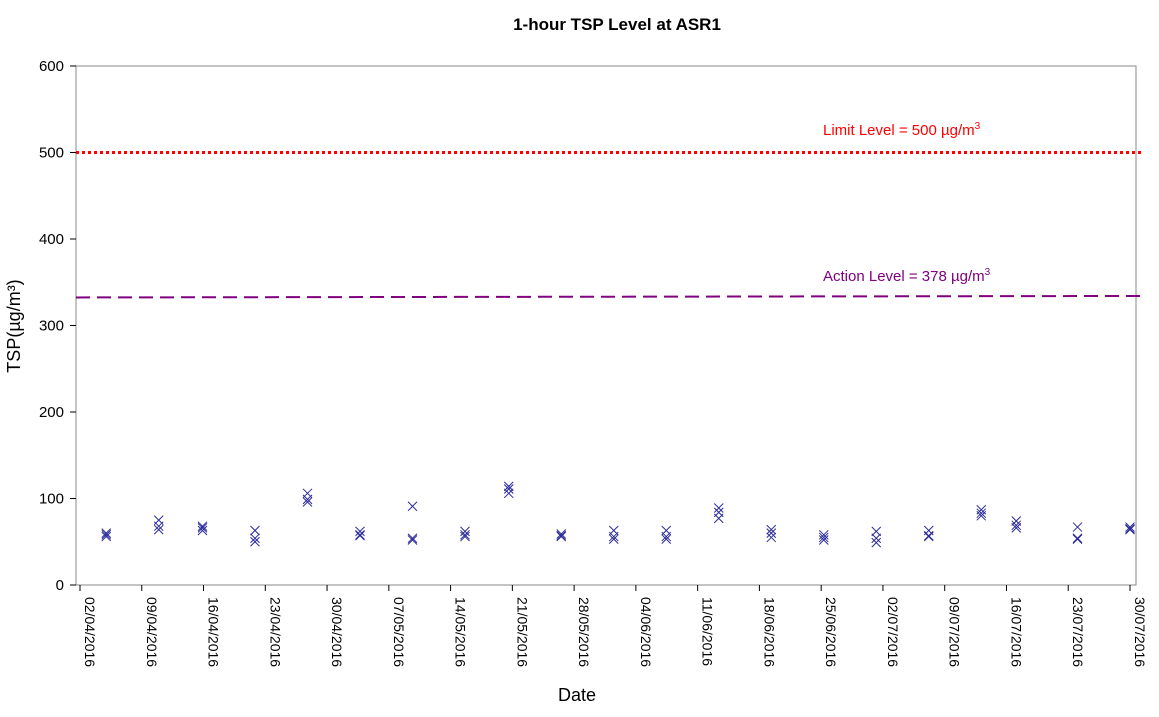  What do you see at coordinates (831, 632) in the screenshot?
I see `x-tick-label: 25/06/2016` at bounding box center [831, 632].